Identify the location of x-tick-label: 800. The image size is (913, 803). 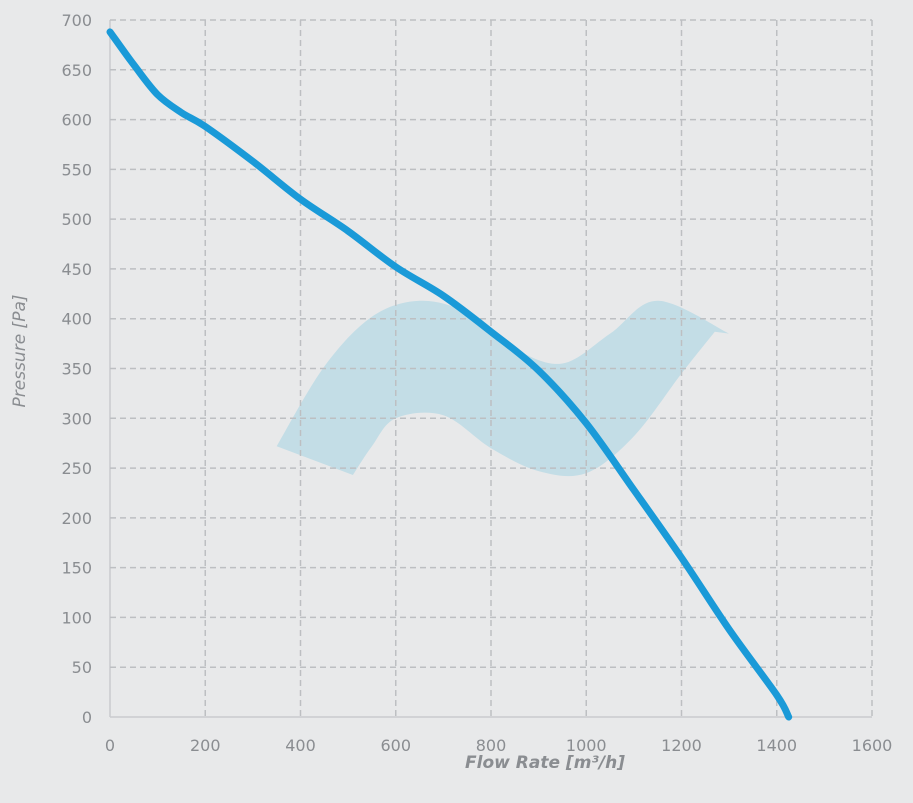
(491, 745).